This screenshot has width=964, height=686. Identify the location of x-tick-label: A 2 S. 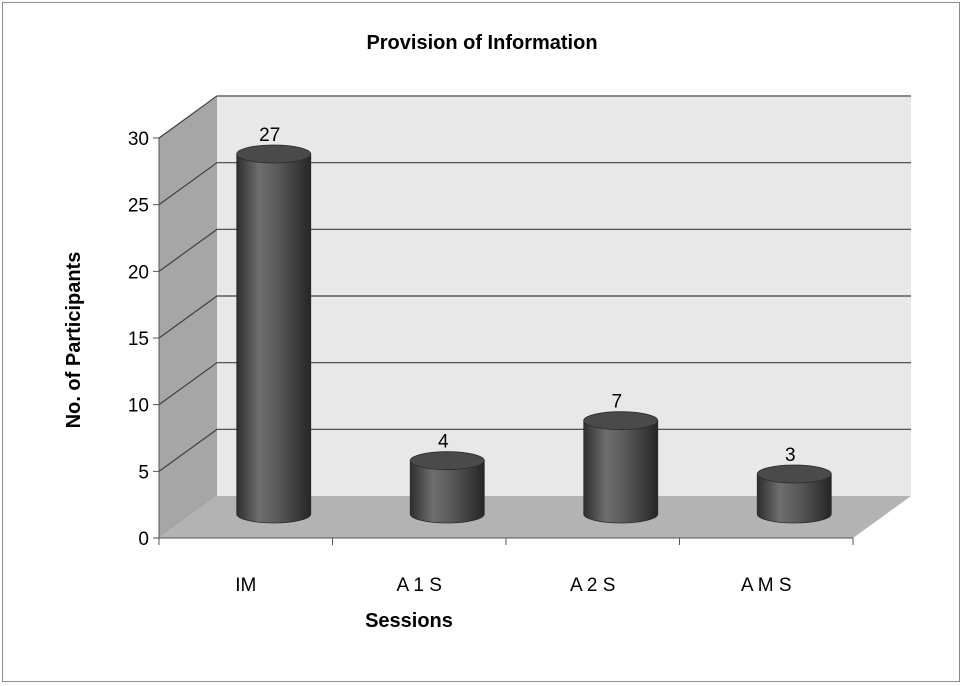
(592, 585).